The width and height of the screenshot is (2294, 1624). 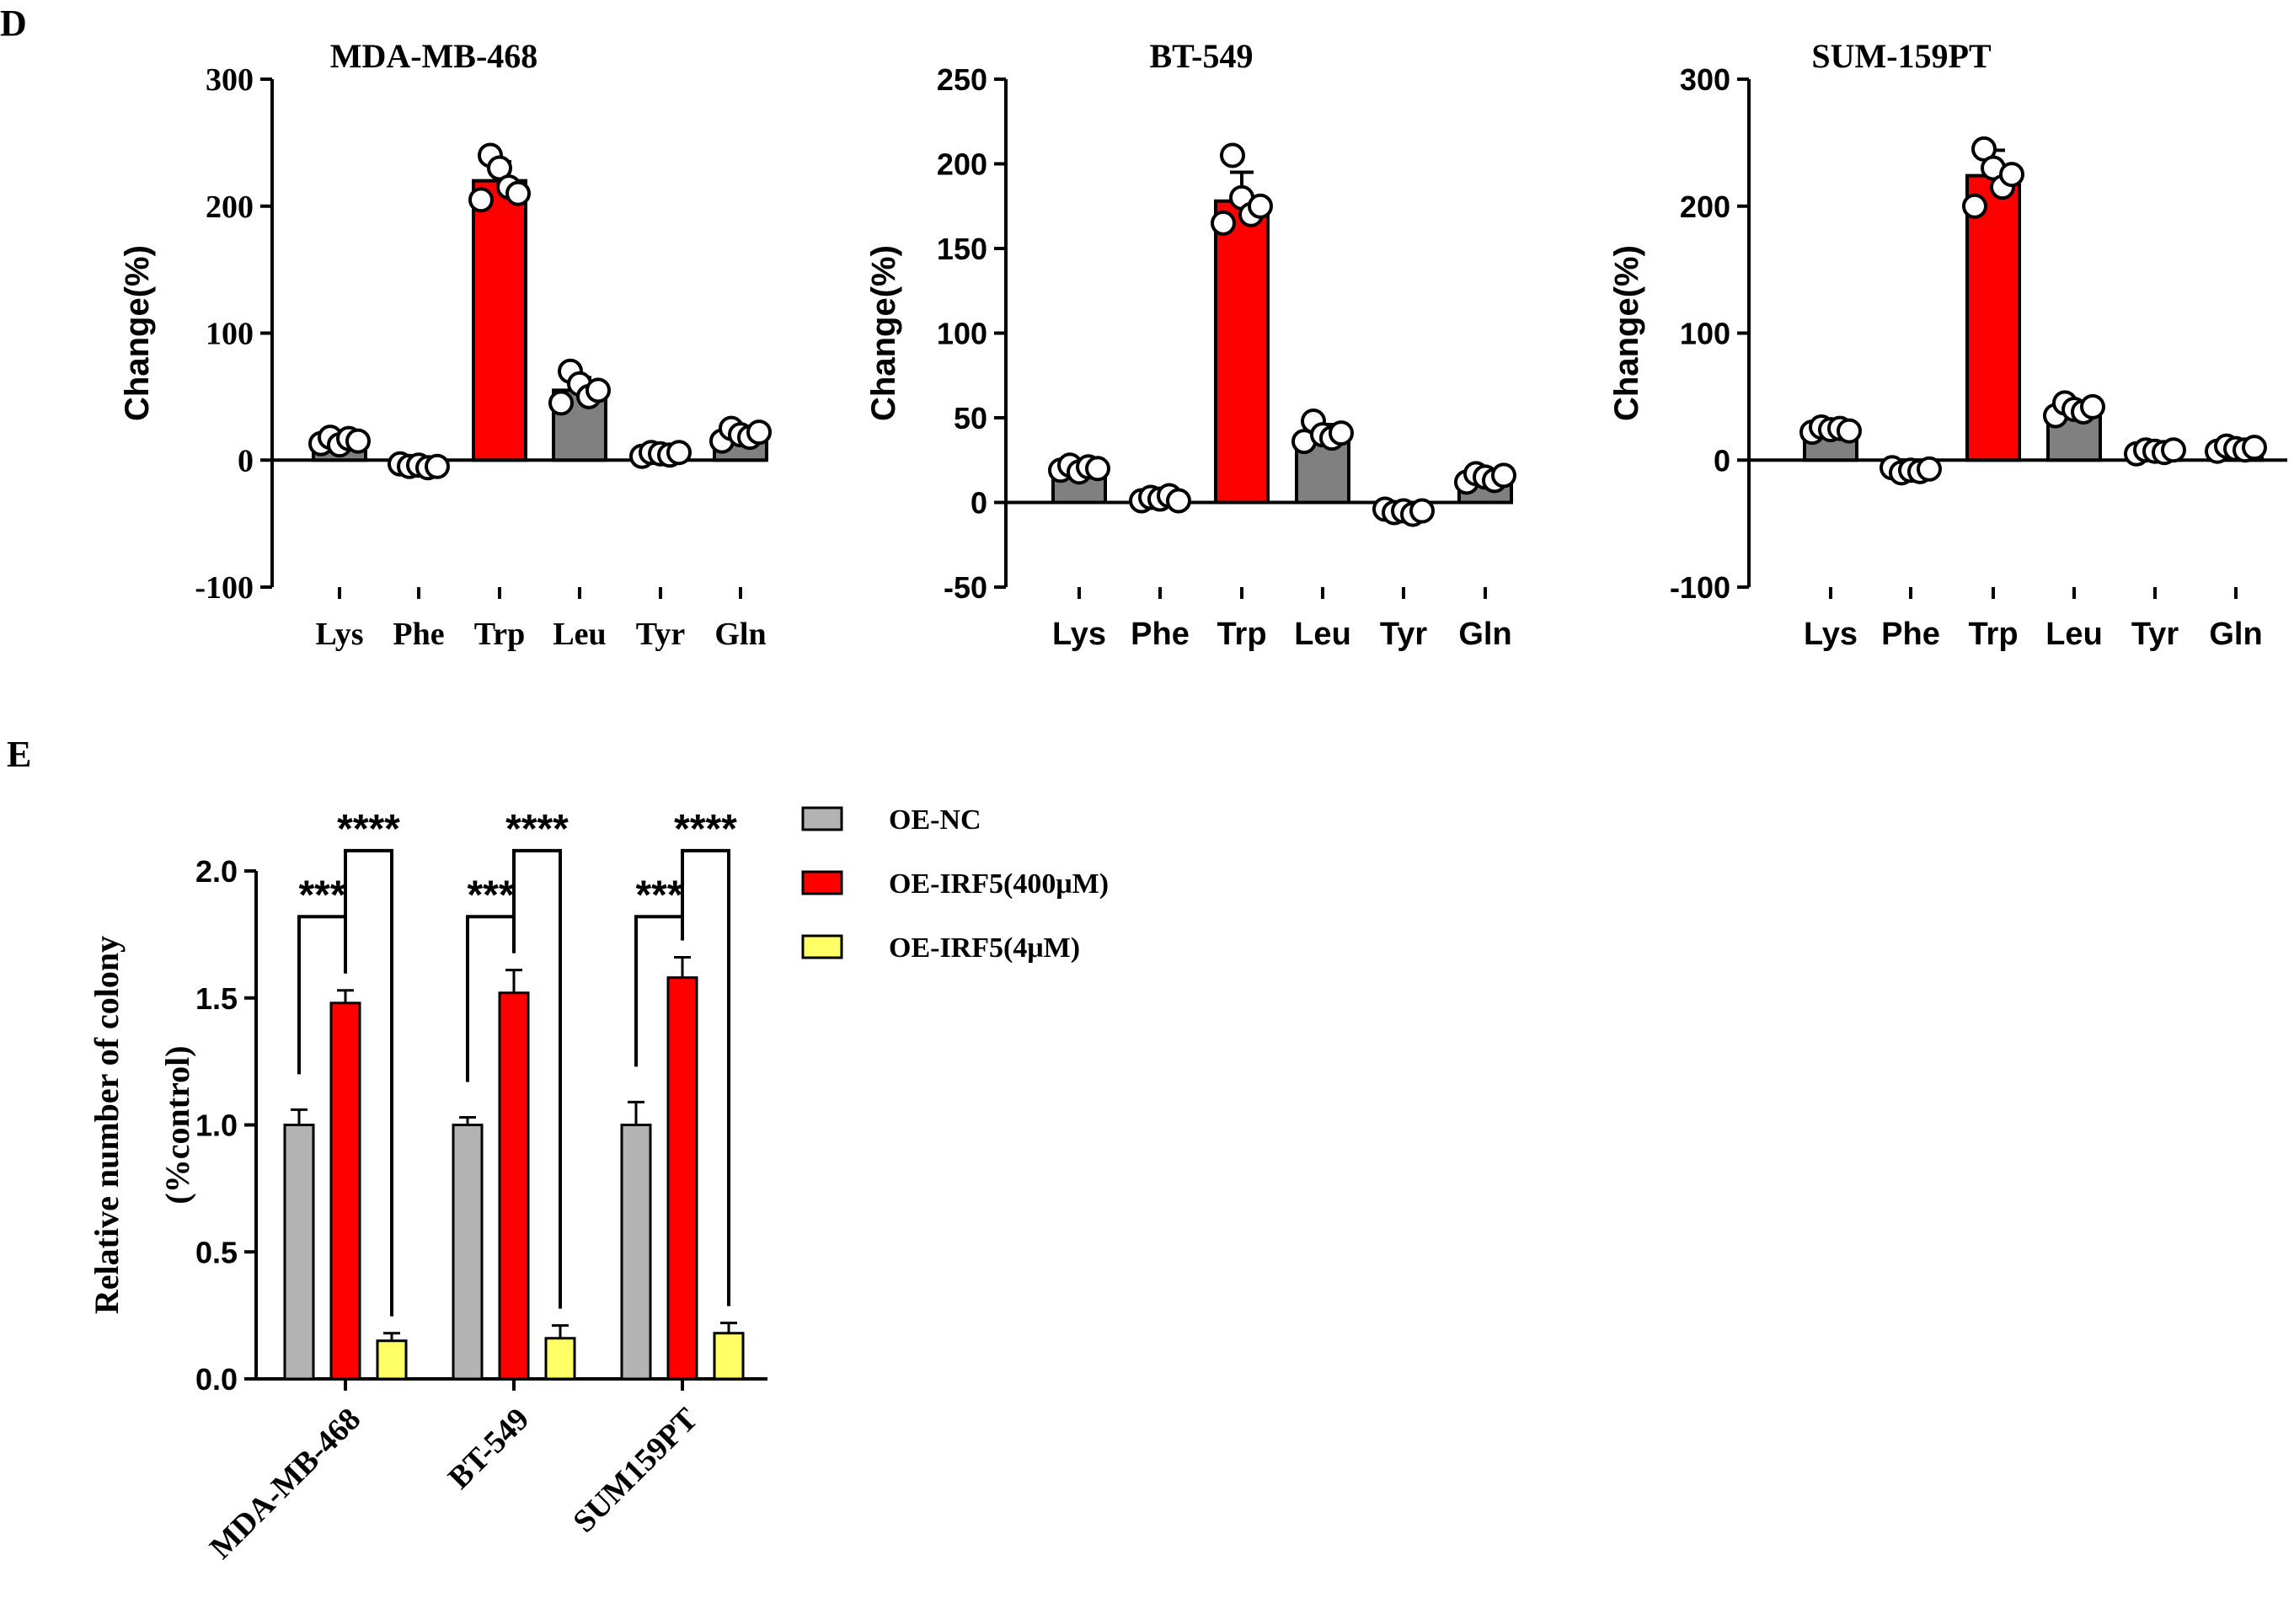 What do you see at coordinates (216, 998) in the screenshot?
I see `y-tick-label: 1.5` at bounding box center [216, 998].